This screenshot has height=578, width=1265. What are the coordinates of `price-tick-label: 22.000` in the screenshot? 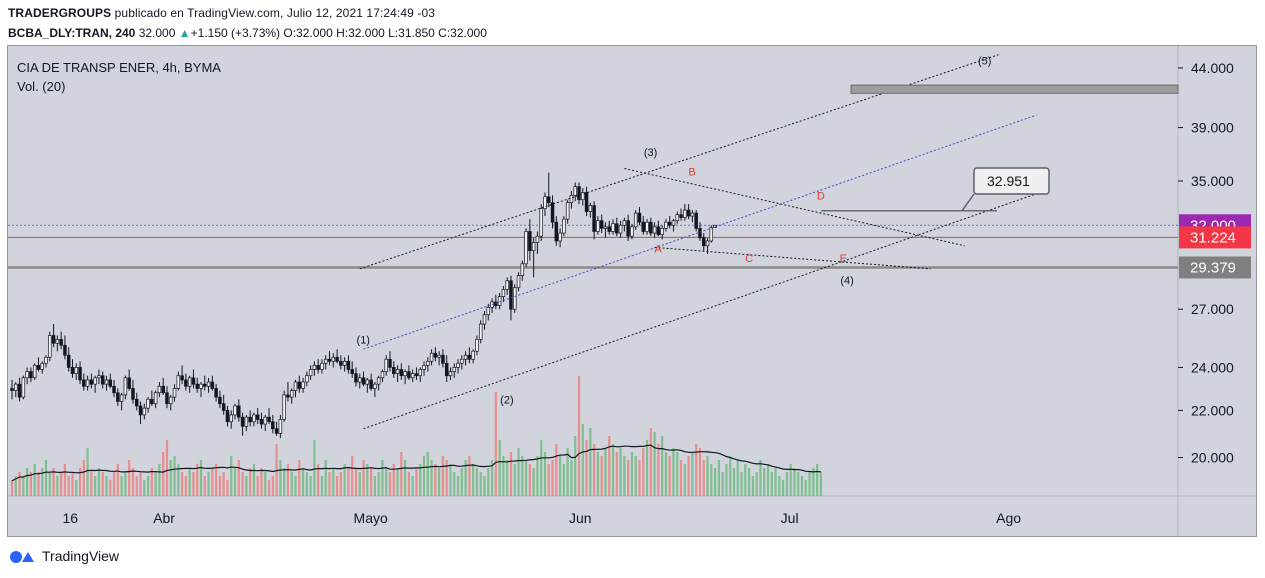 It's located at (1212, 410).